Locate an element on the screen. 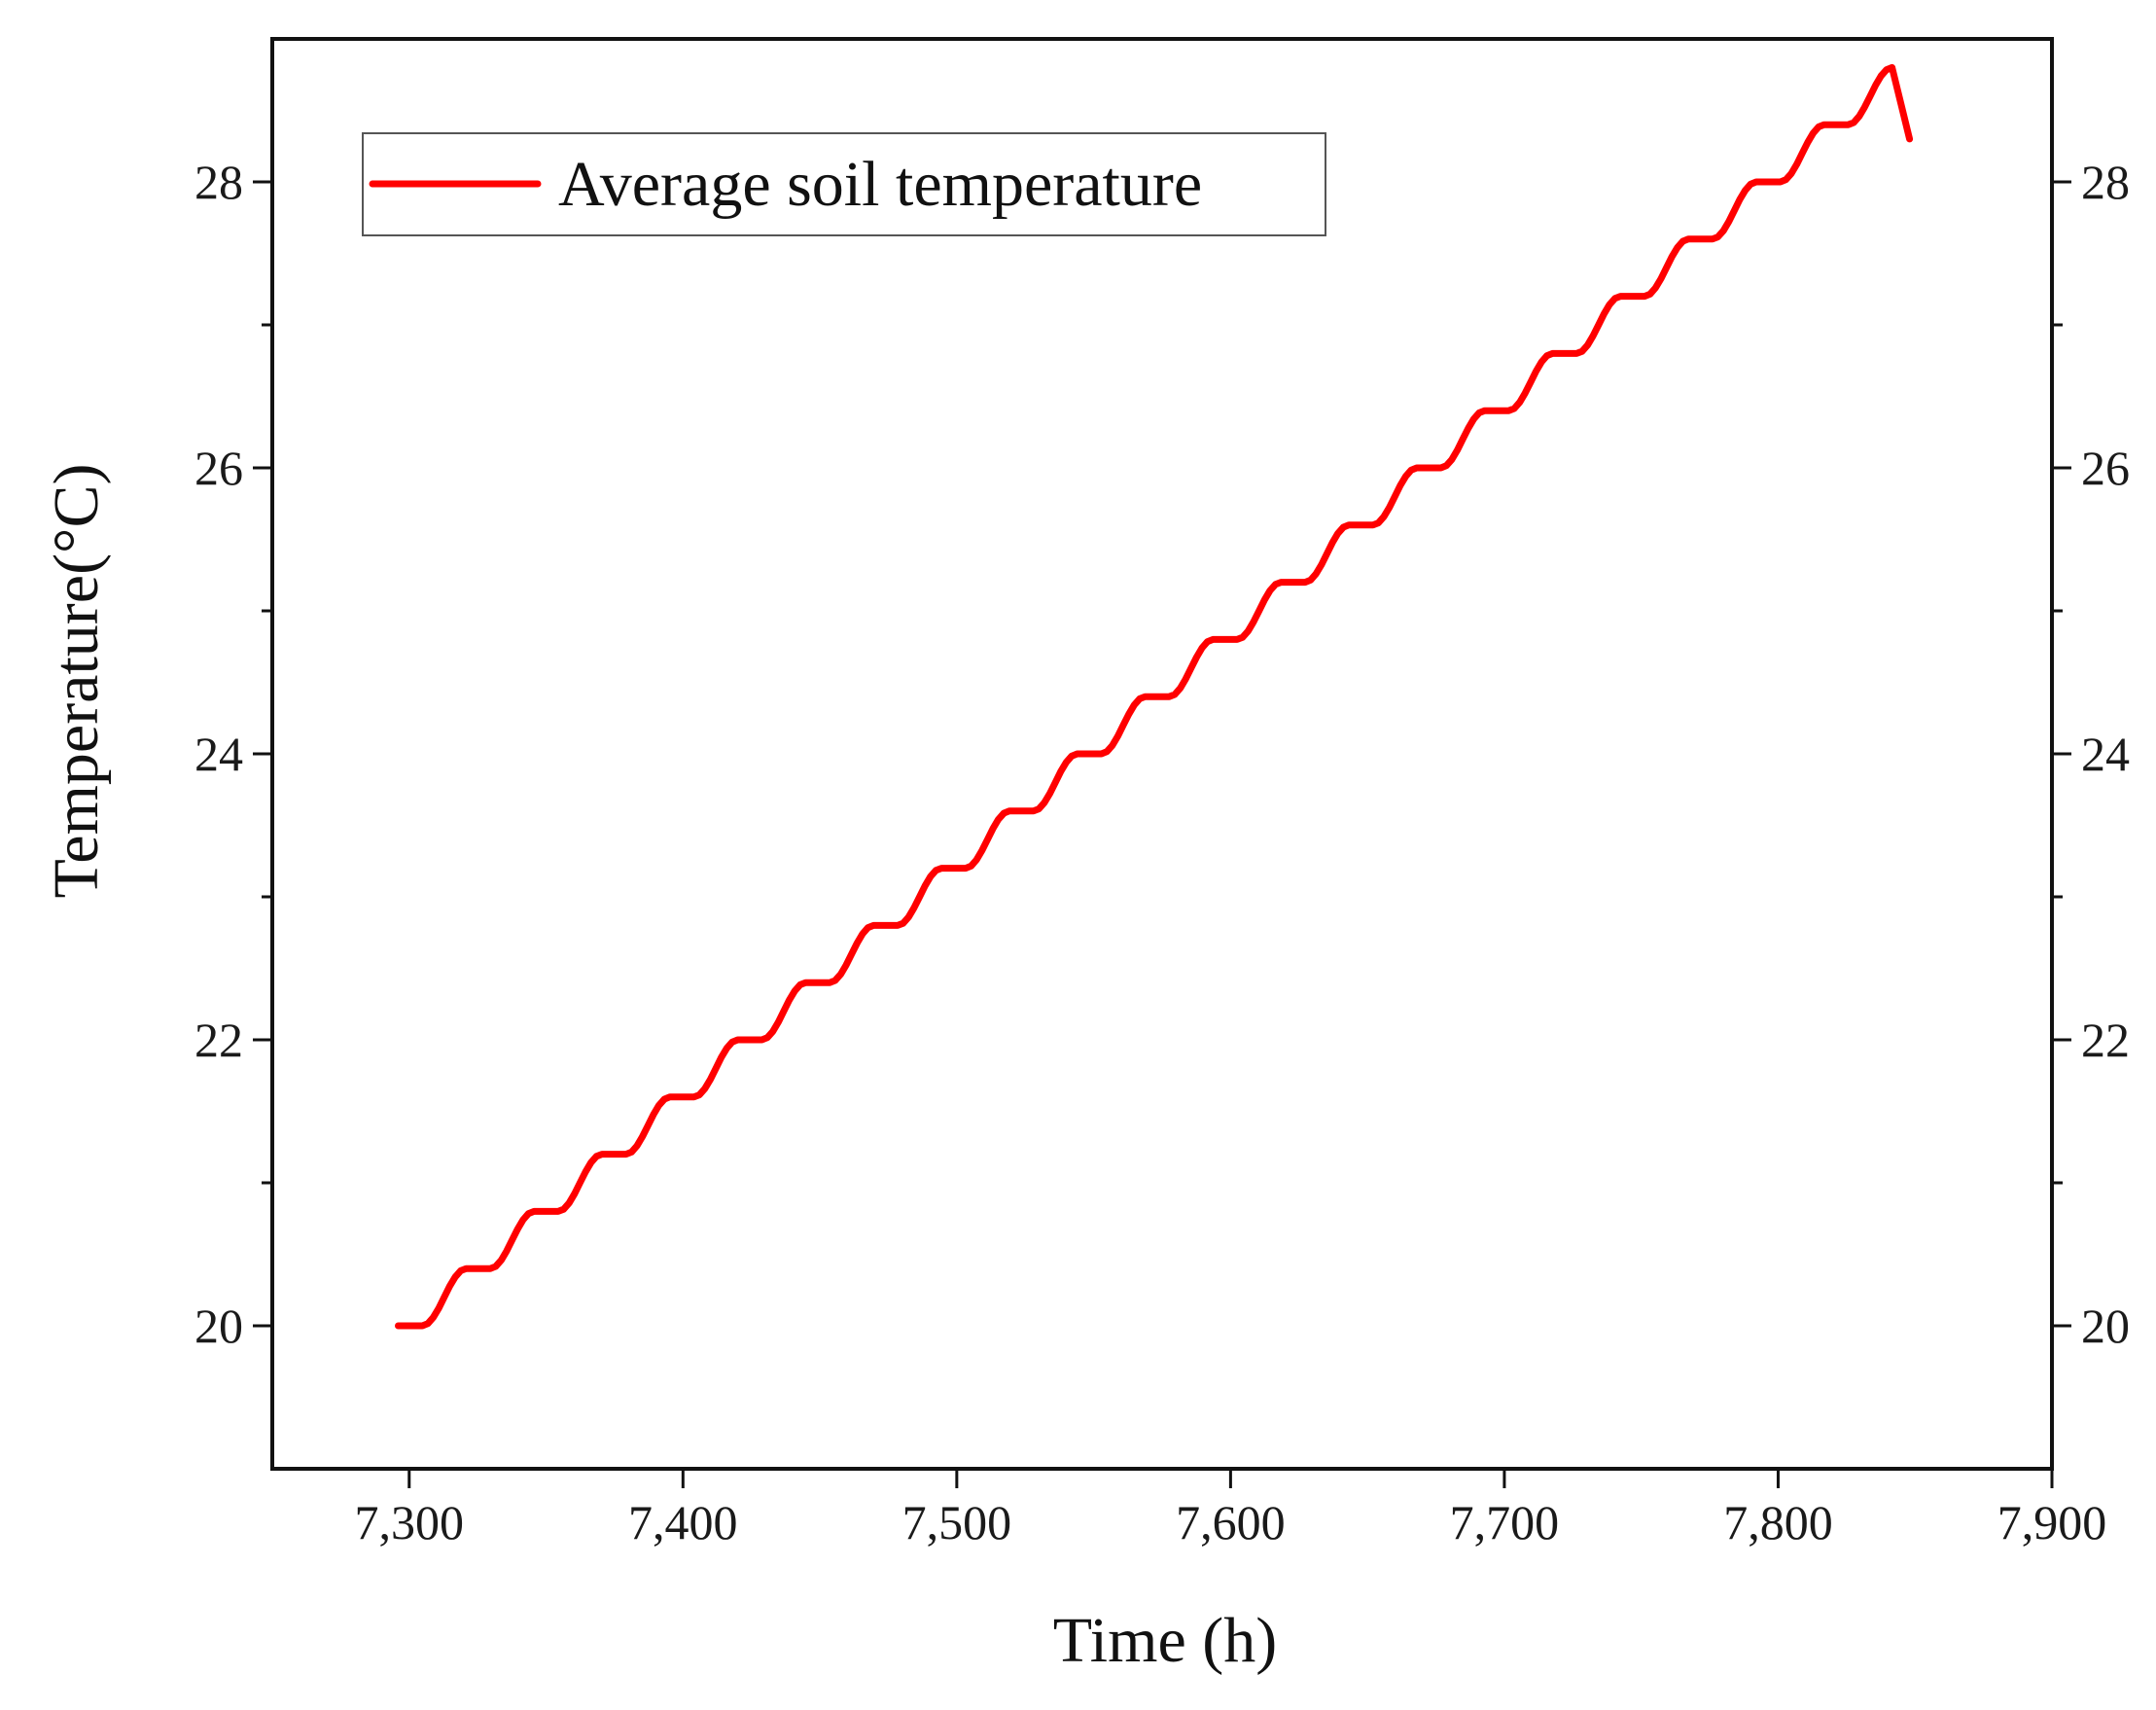 Image resolution: width=2156 pixels, height=1710 pixels. x-axis-title: Time (h) is located at coordinates (1165, 1641).